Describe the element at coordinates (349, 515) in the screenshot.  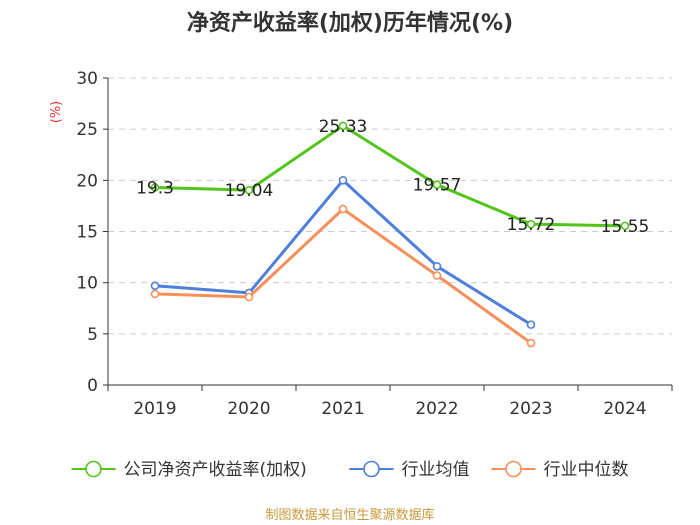
I see `source-note: 制图数据来自恒生聚源数据库` at that location.